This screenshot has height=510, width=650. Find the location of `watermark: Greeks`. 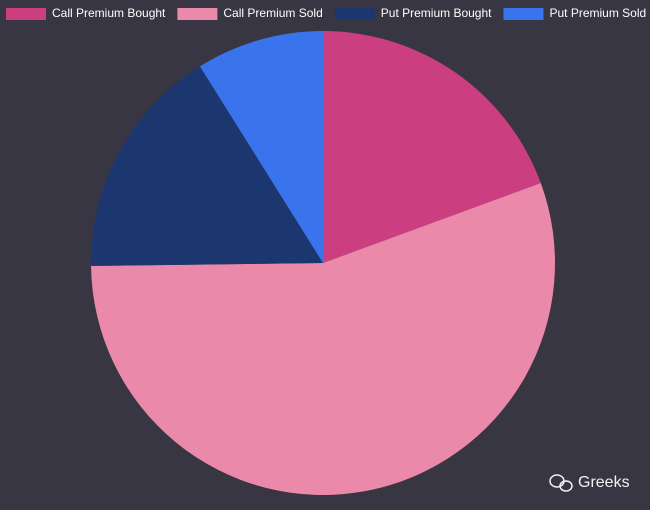

watermark: Greeks is located at coordinates (589, 483).